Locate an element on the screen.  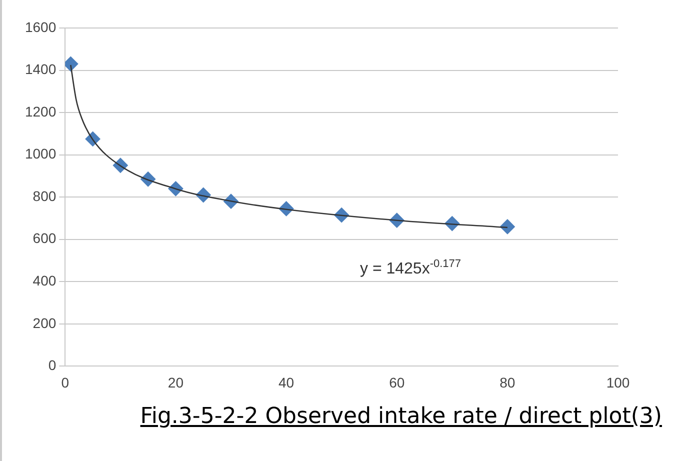
annotation: y = 1425x$^{-0.177}$ is located at coordinates (411, 268).